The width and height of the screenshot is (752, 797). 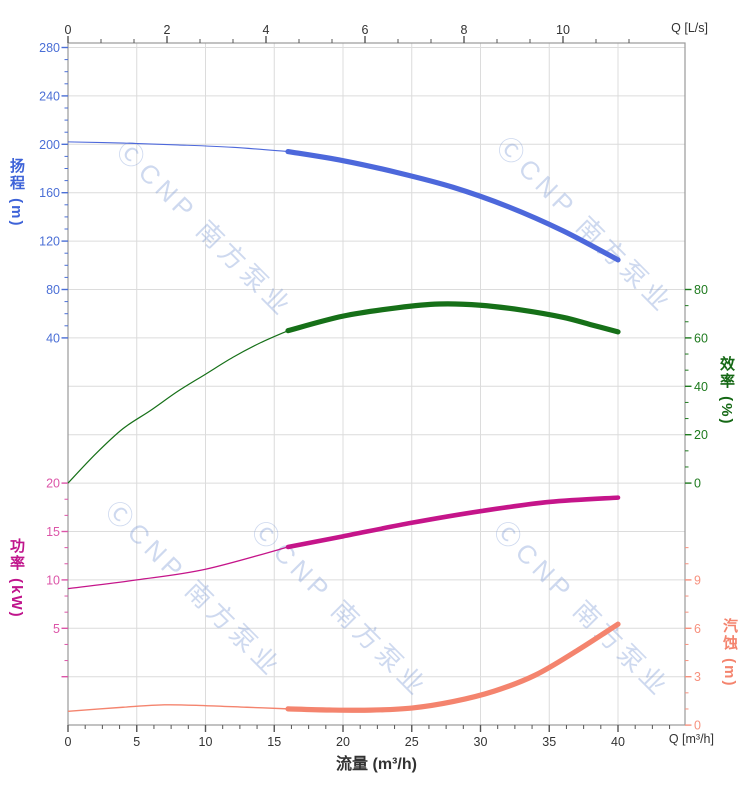 I want to click on npsh-axis: 9 6 3 0, so click(x=693, y=640).